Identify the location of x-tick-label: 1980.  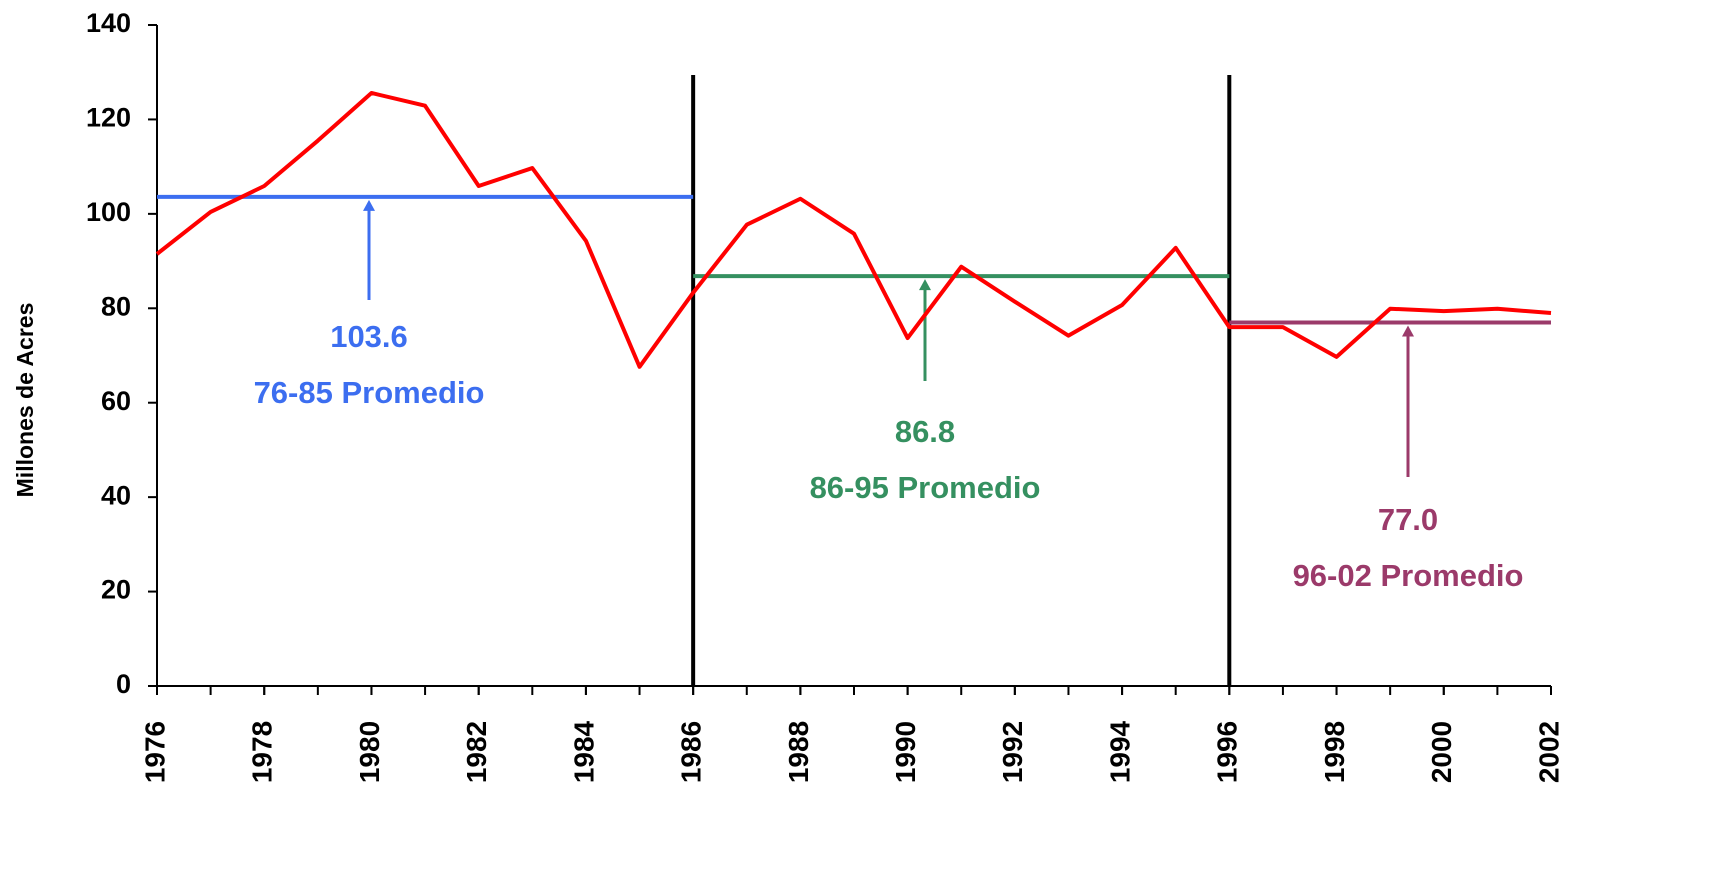
(369, 752).